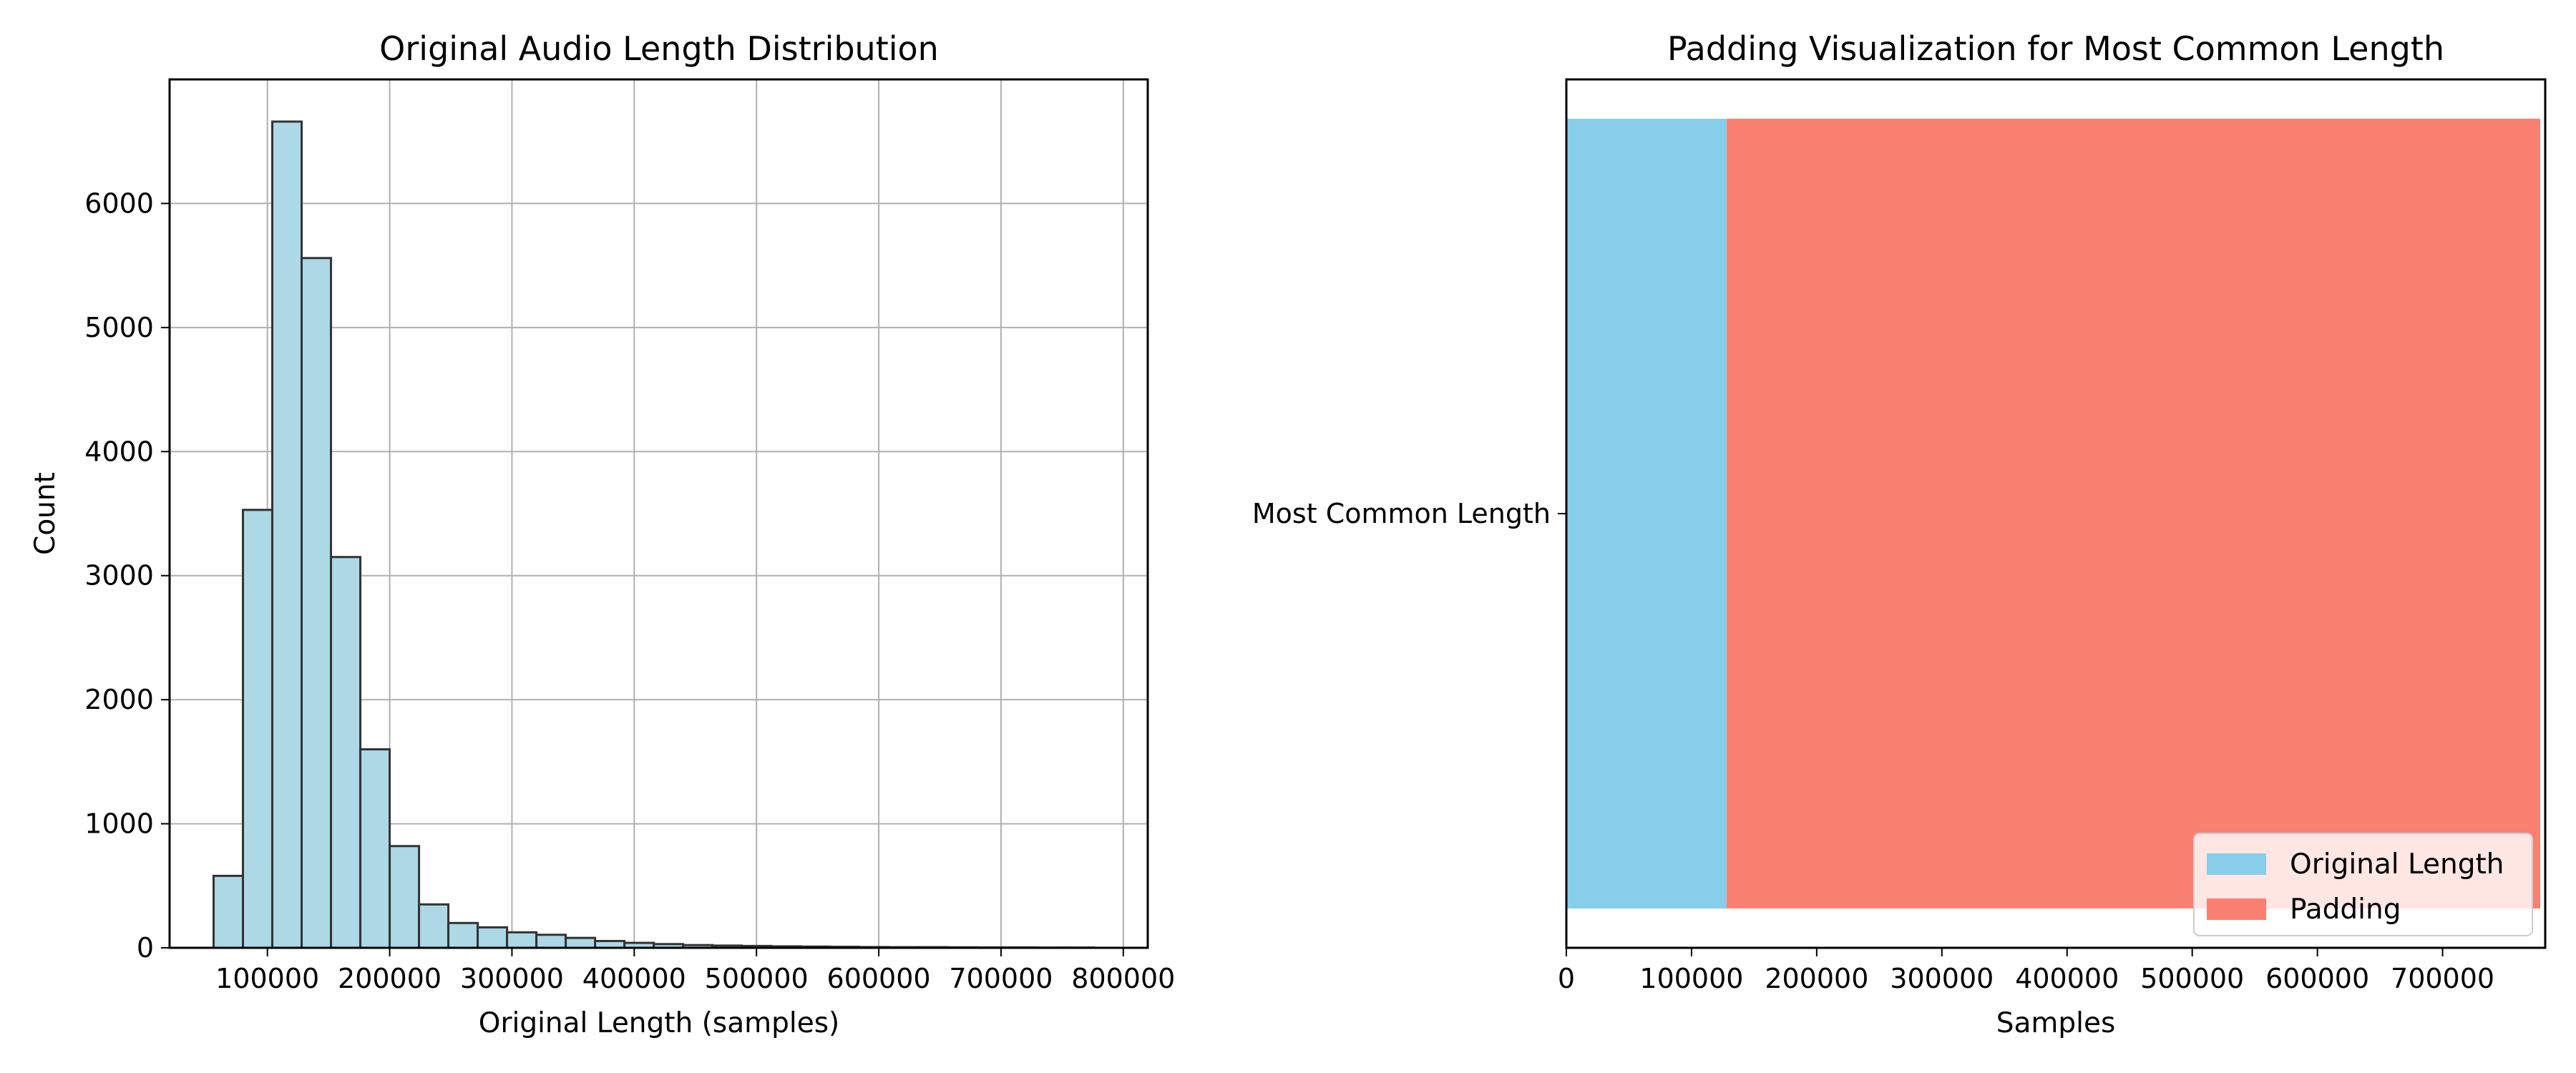 The width and height of the screenshot is (2576, 1073). I want to click on y-tick-label: 2000, so click(119, 699).